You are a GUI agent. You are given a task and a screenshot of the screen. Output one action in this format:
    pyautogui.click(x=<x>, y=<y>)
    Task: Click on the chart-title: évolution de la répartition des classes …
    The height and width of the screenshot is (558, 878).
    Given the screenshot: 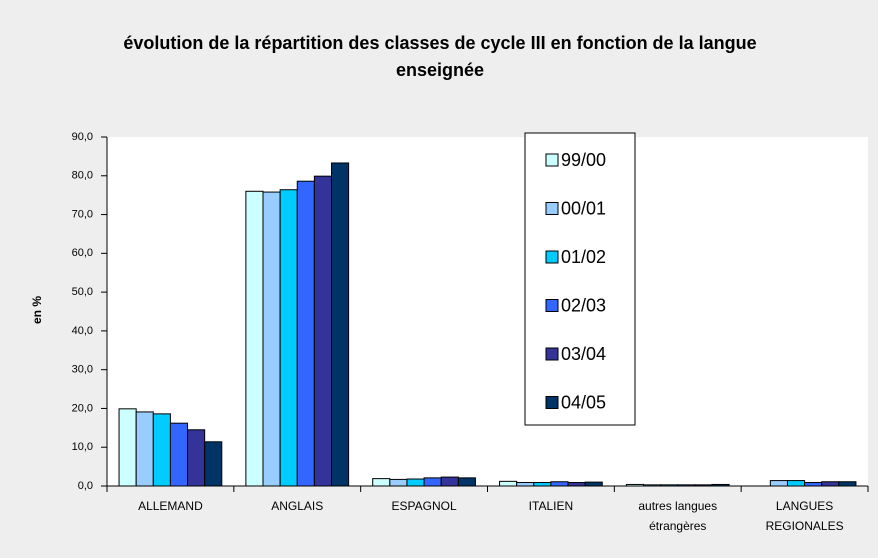 What is the action you would take?
    pyautogui.click(x=440, y=56)
    